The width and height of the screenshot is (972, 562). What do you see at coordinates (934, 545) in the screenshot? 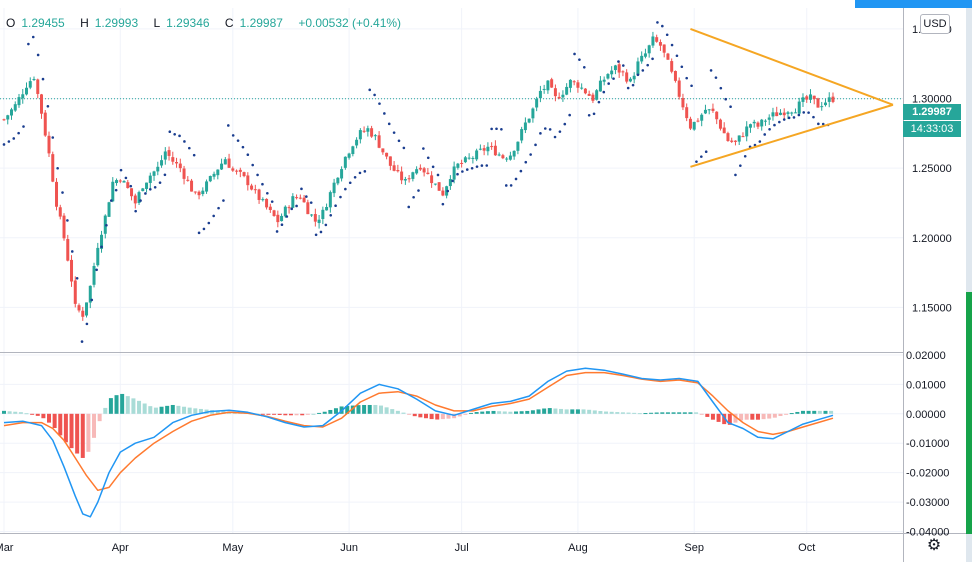
I see `gear-icon: ⚙` at bounding box center [934, 545].